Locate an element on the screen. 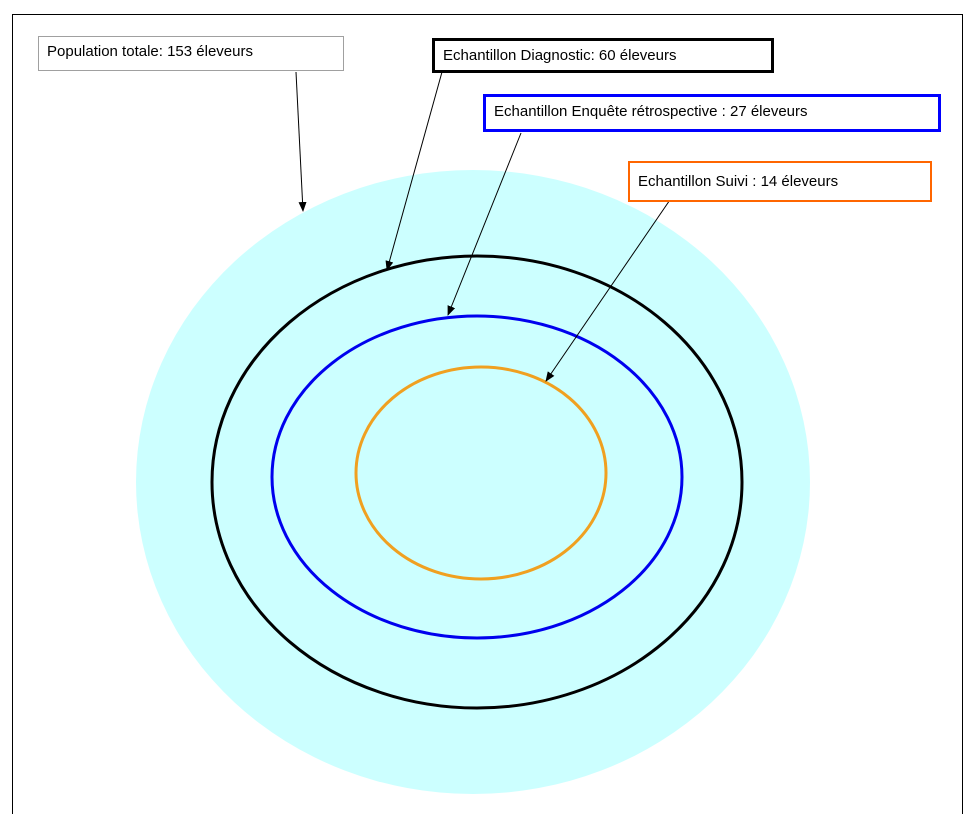 The image size is (965, 816). diagnostic-label: Echantillon Diagnostic: 60 éleveurs is located at coordinates (603, 55).